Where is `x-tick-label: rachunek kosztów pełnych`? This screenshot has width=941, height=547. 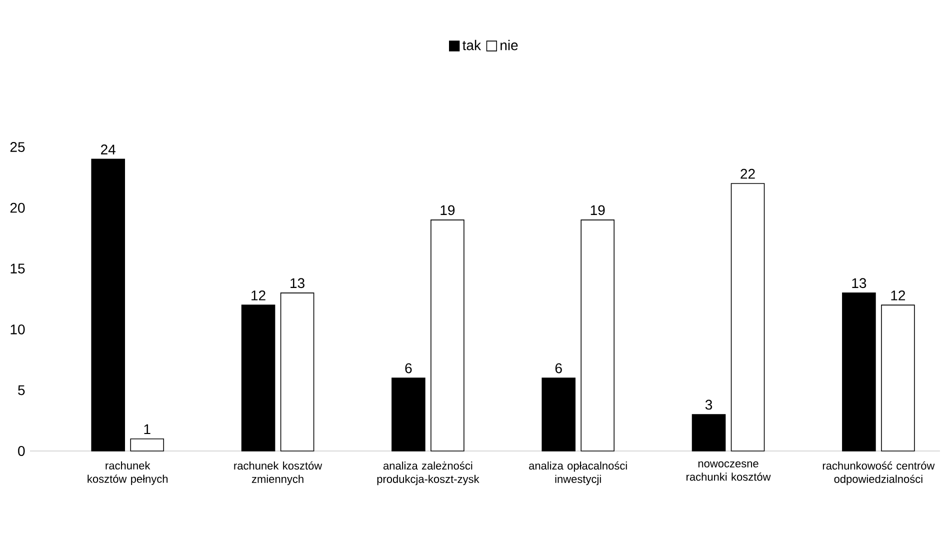
x-tick-label: rachunek kosztów pełnych is located at coordinates (128, 473).